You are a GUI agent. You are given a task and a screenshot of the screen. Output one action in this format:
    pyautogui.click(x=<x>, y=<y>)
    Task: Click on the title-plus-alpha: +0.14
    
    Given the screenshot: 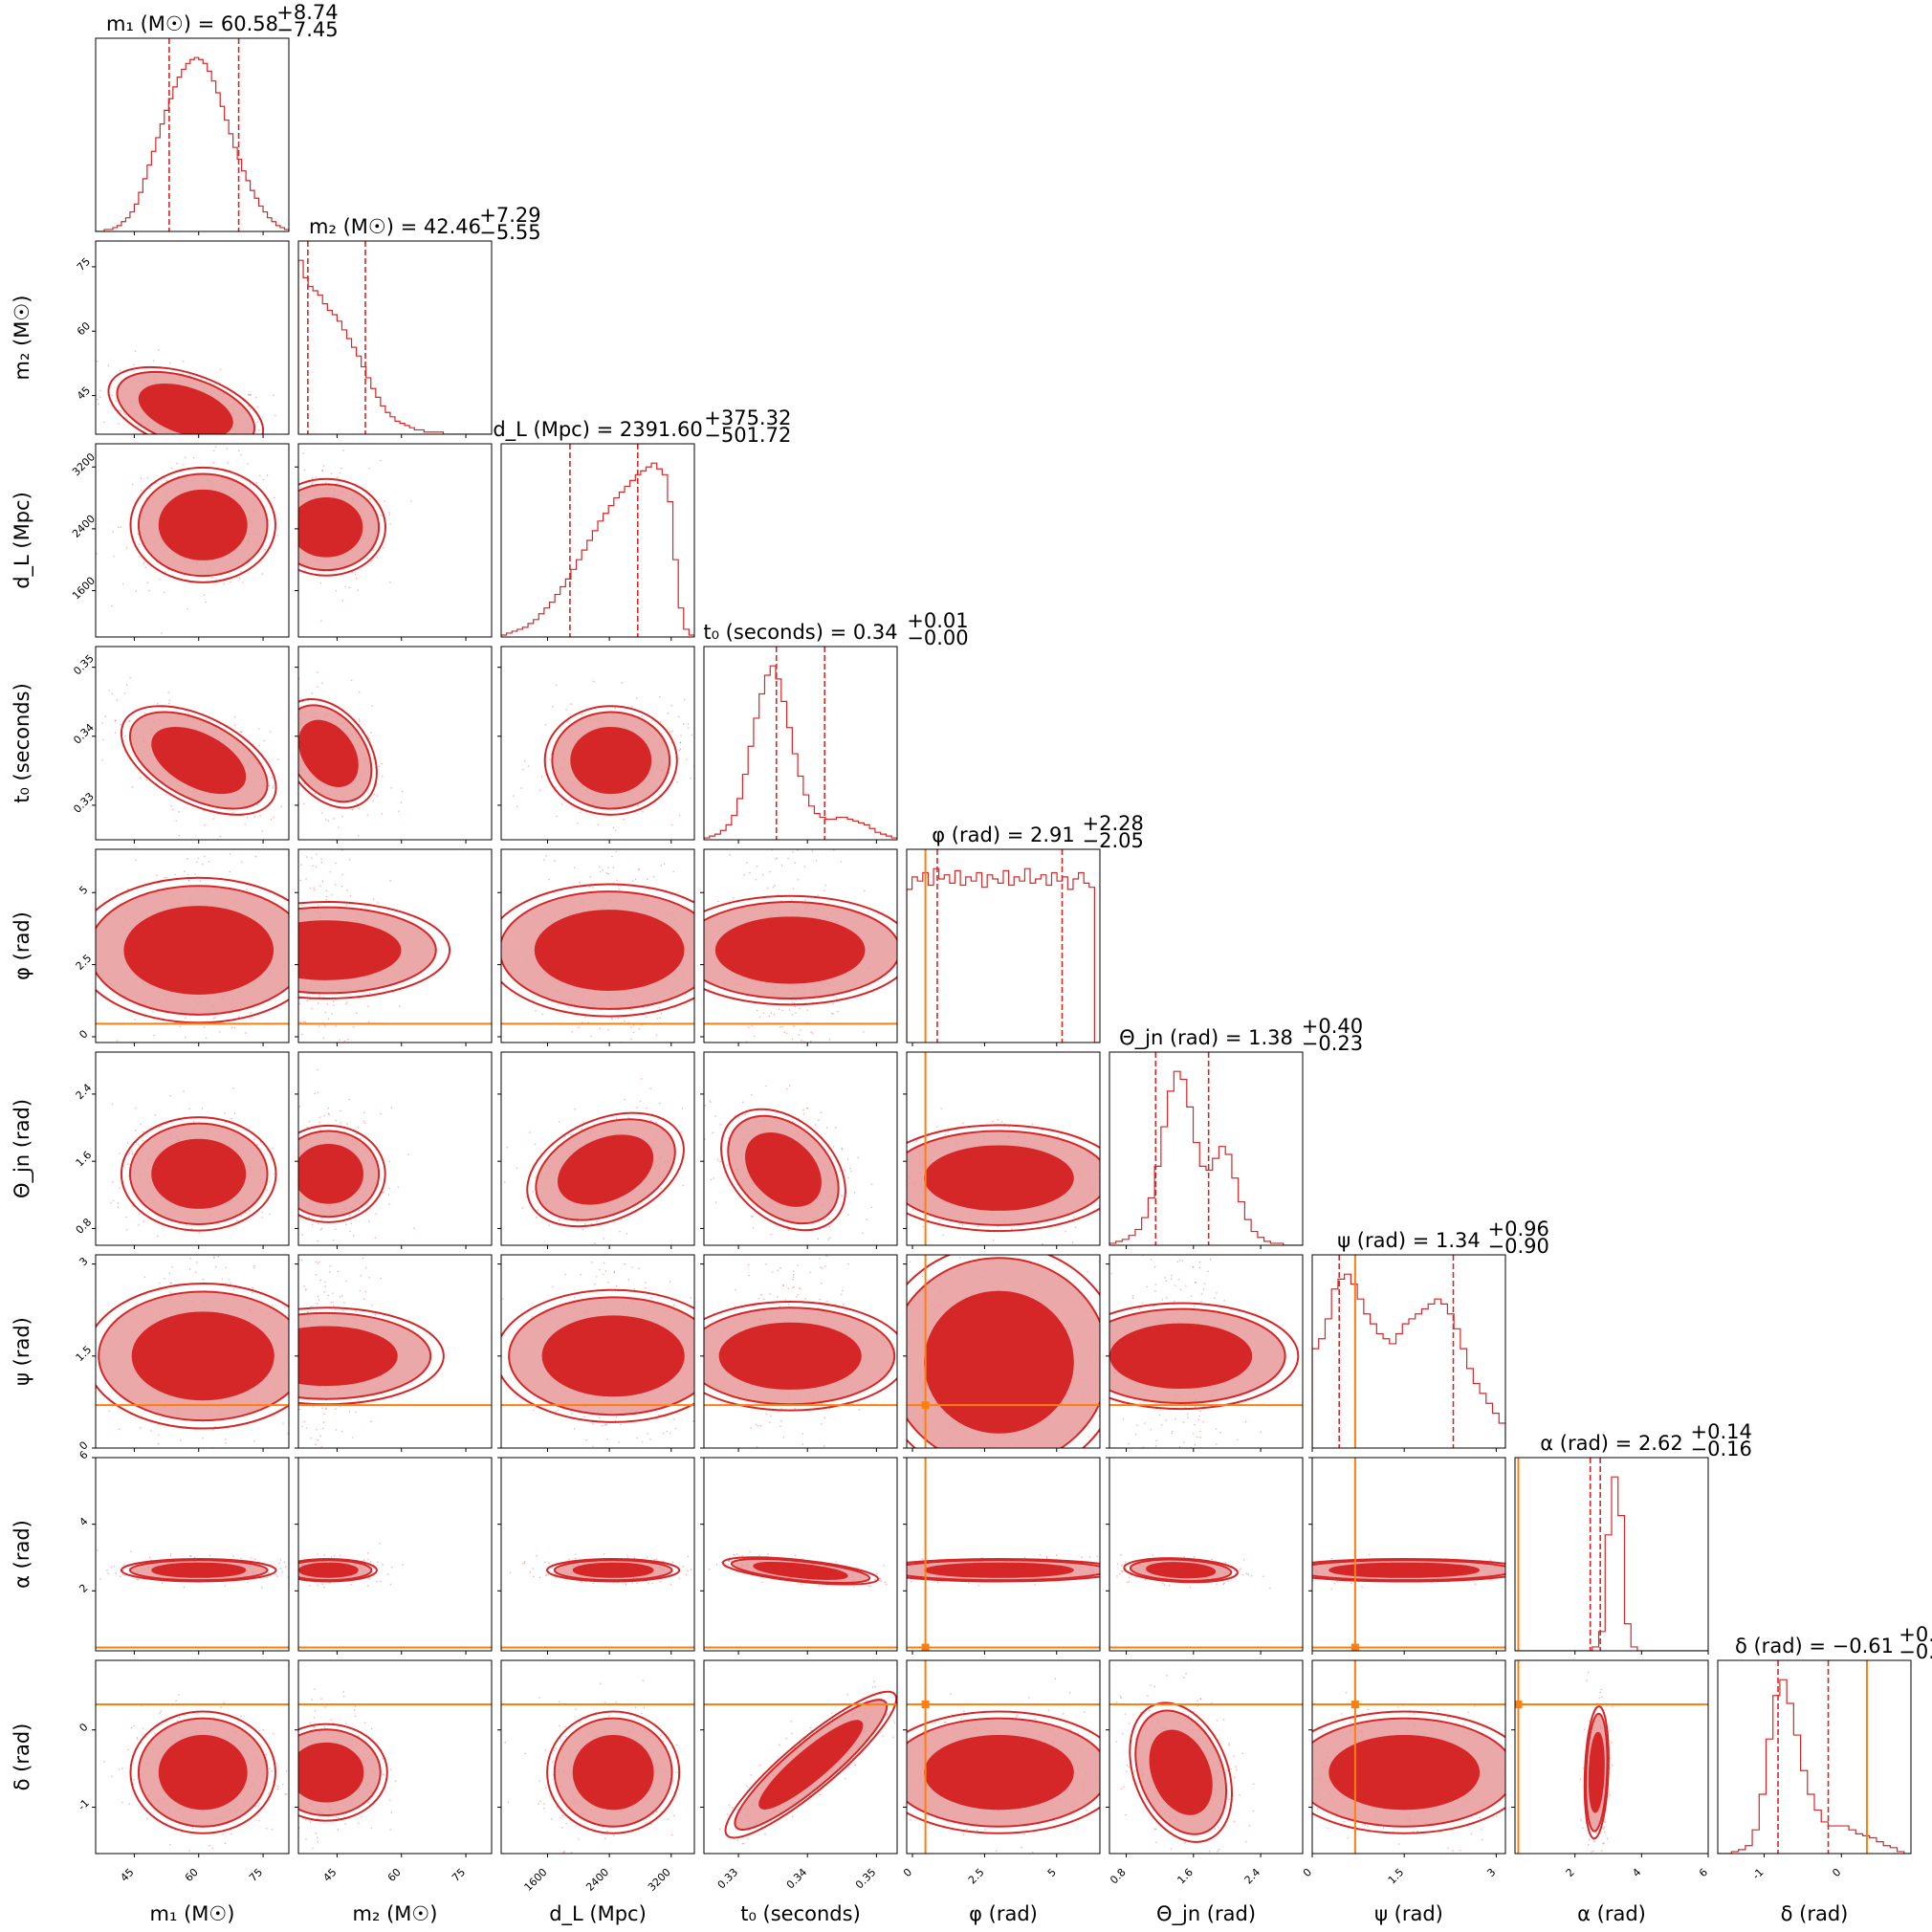 What is the action you would take?
    pyautogui.click(x=1721, y=1431)
    